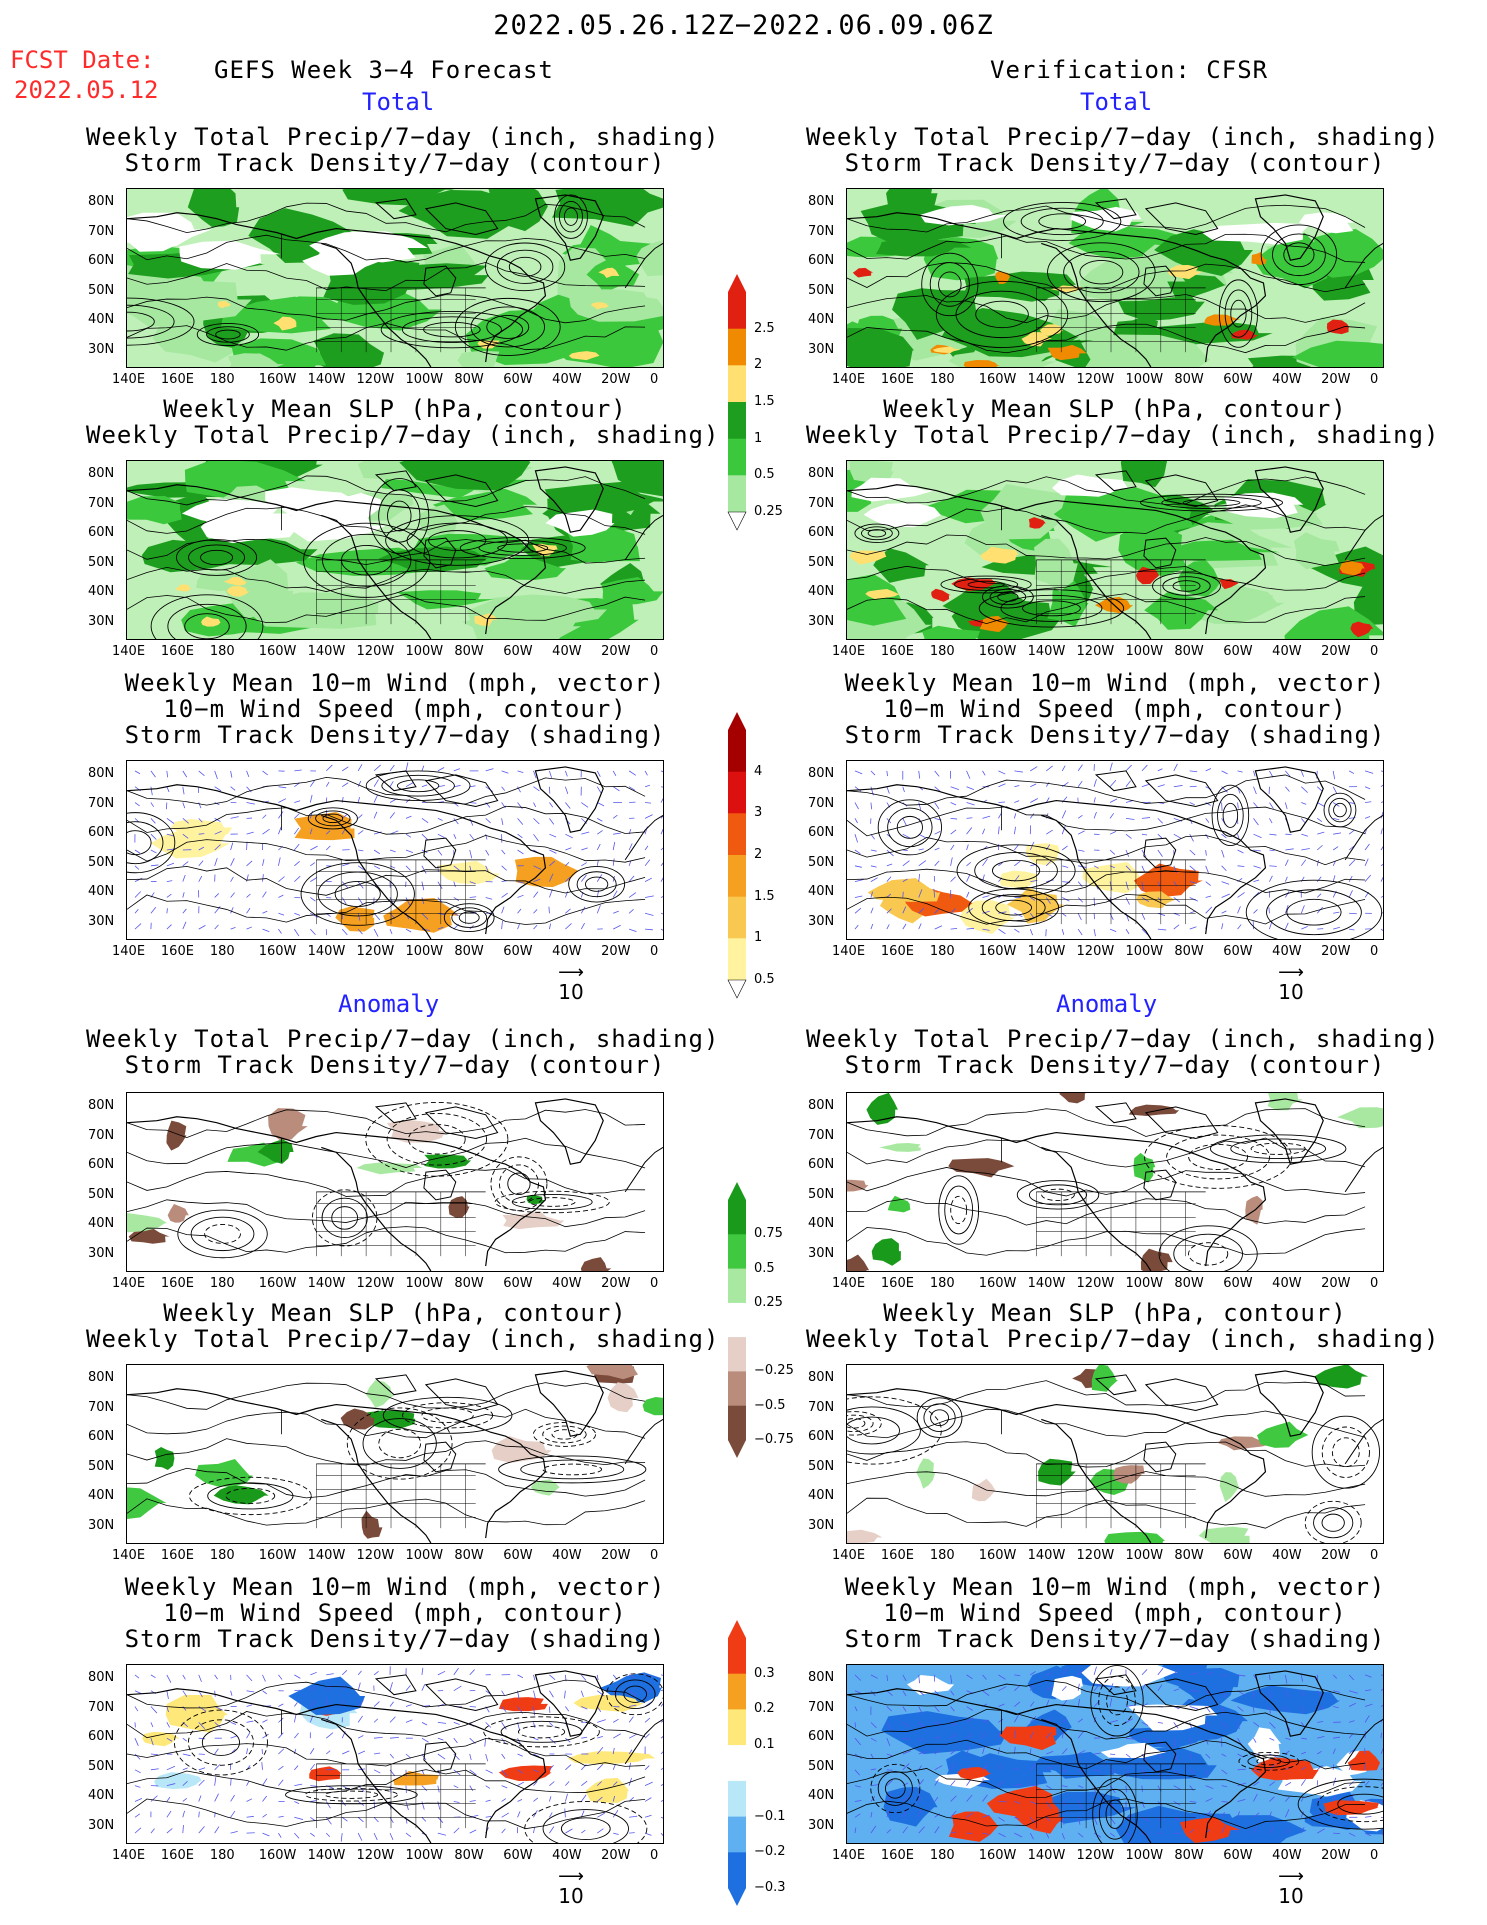 The height and width of the screenshot is (1925, 1487). Describe the element at coordinates (758, 771) in the screenshot. I see `colorbar-label: 4` at that location.